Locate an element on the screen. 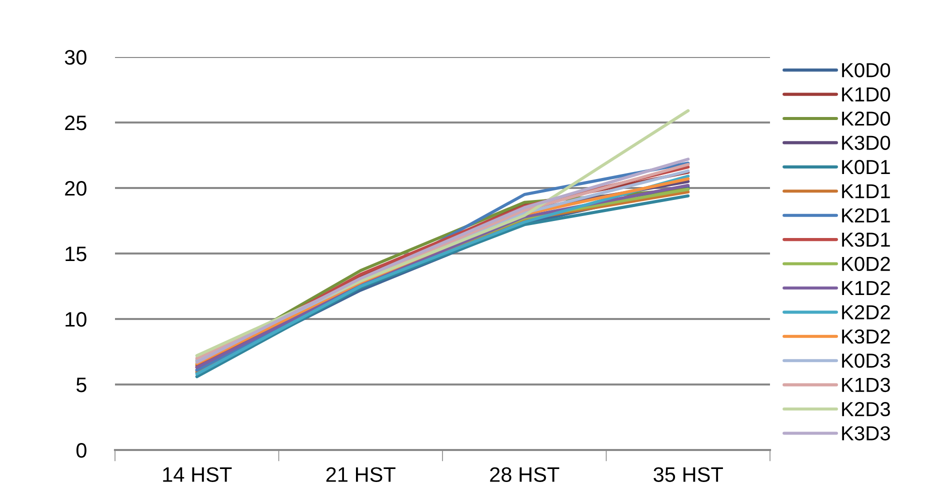  legend-label: K3D2 is located at coordinates (866, 336).